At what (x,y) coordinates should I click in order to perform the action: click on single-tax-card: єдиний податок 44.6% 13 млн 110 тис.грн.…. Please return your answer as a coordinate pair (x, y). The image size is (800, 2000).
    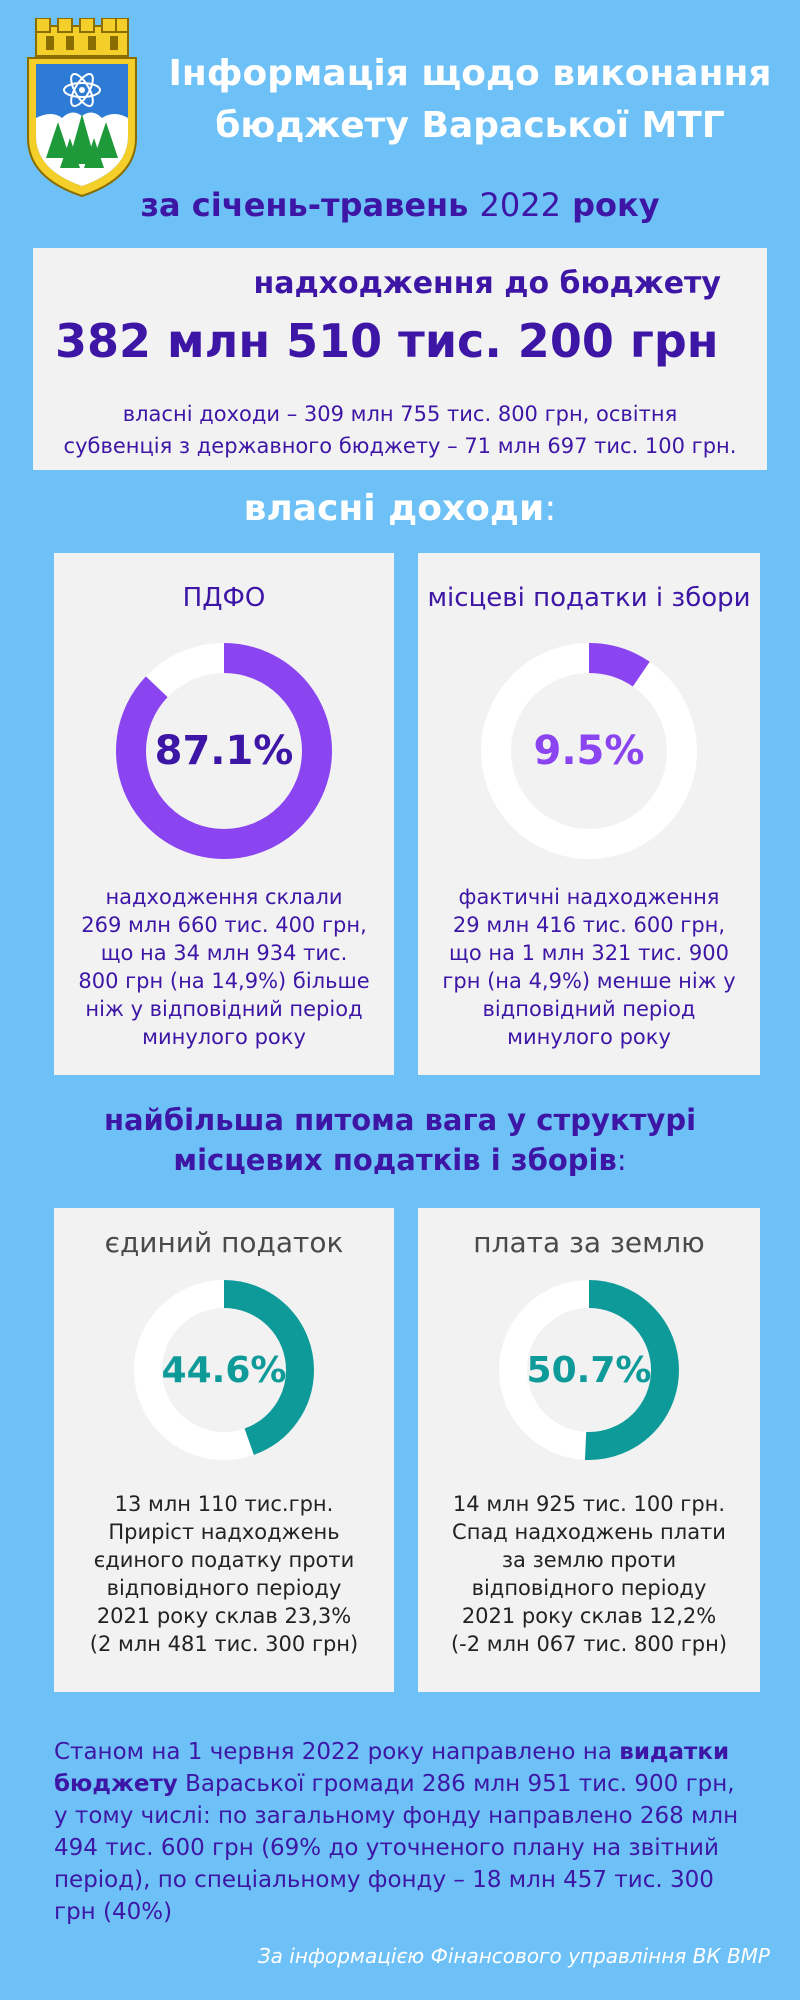
    Looking at the image, I should click on (224, 1450).